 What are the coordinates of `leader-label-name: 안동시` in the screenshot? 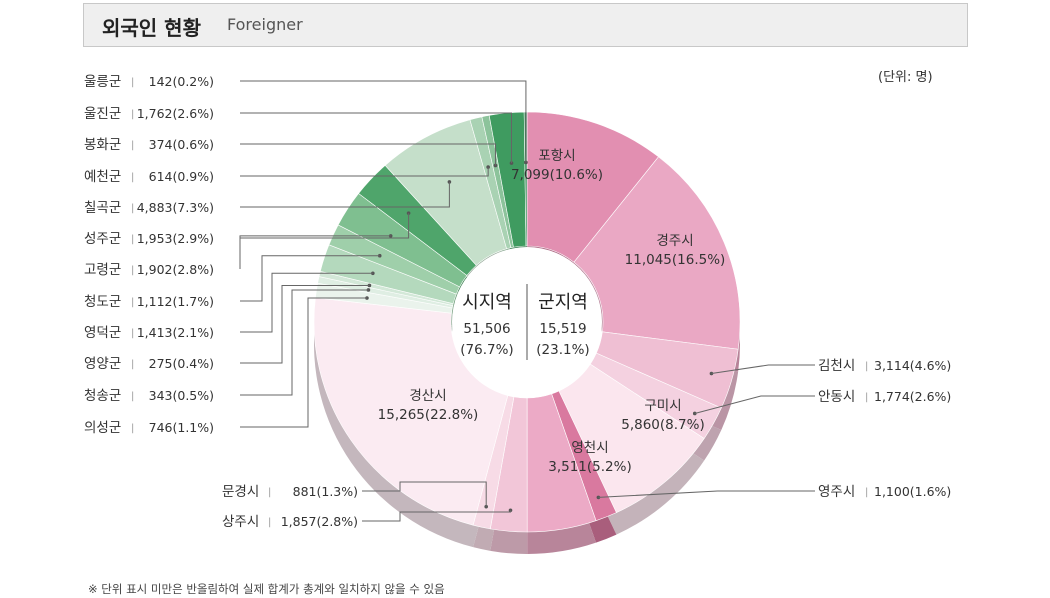 It's located at (836, 397).